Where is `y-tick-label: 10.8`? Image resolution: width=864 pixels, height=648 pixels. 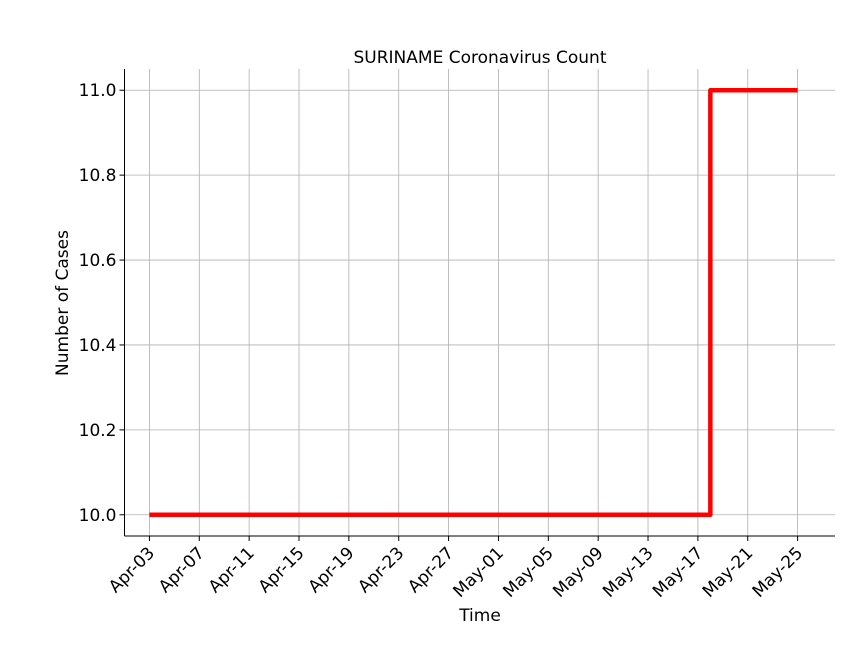
y-tick-label: 10.8 is located at coordinates (98, 176).